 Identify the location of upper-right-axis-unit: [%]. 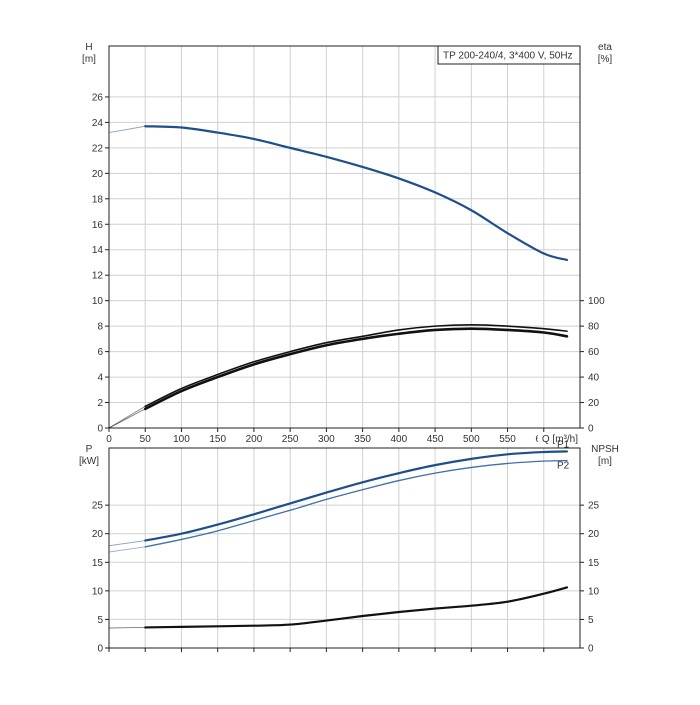
(605, 59).